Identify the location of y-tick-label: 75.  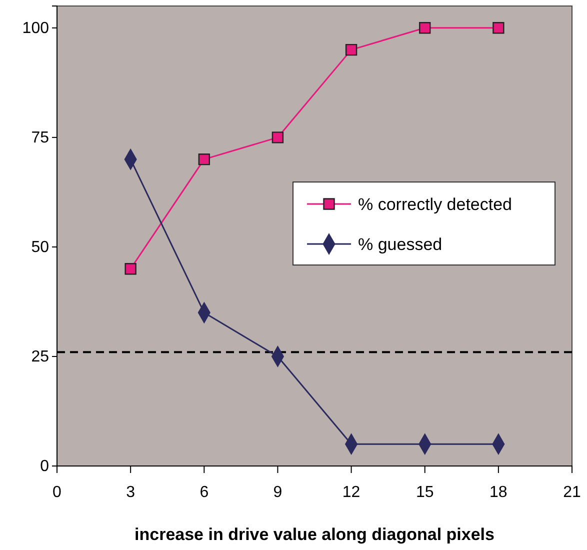
(40, 138).